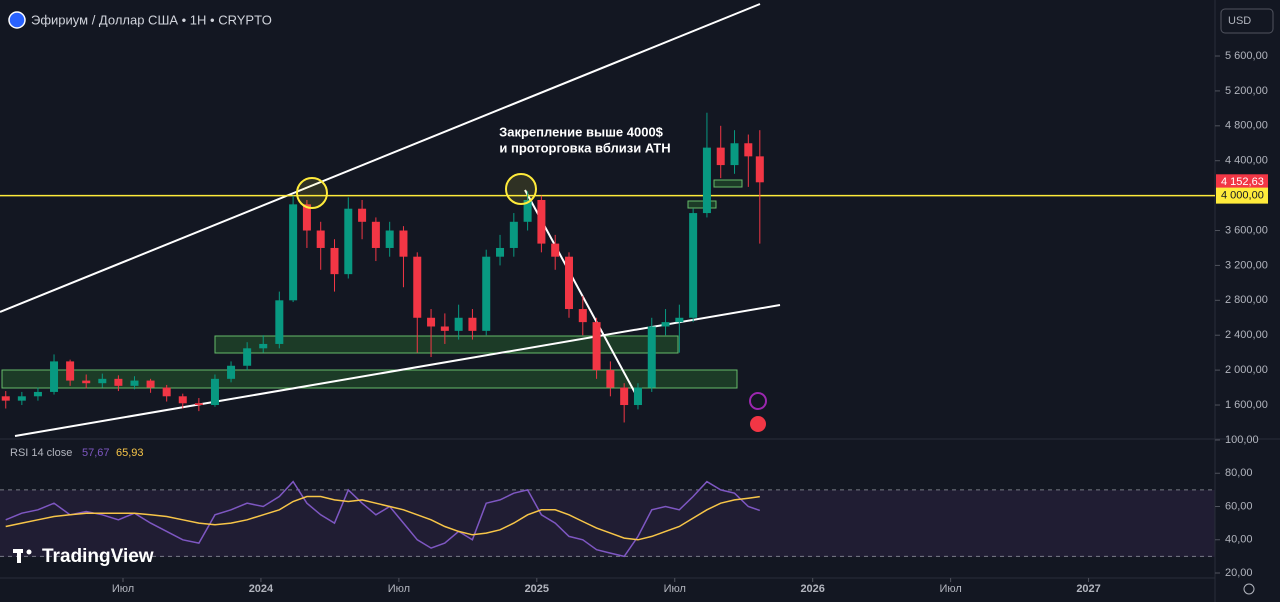 The width and height of the screenshot is (1280, 602). I want to click on rsi-tick-label: 40,00, so click(1239, 540).